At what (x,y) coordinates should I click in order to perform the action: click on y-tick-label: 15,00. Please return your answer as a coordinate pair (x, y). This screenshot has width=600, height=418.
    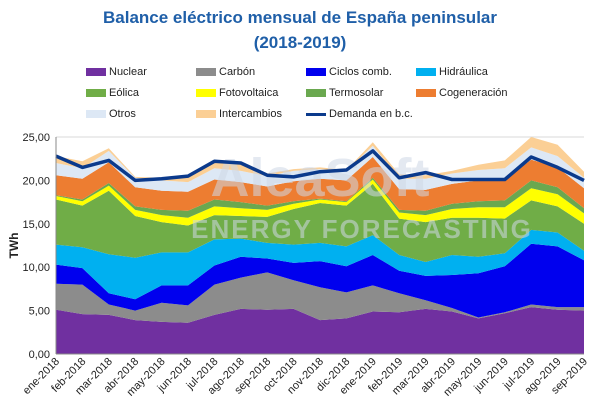
    Looking at the image, I should click on (36, 225).